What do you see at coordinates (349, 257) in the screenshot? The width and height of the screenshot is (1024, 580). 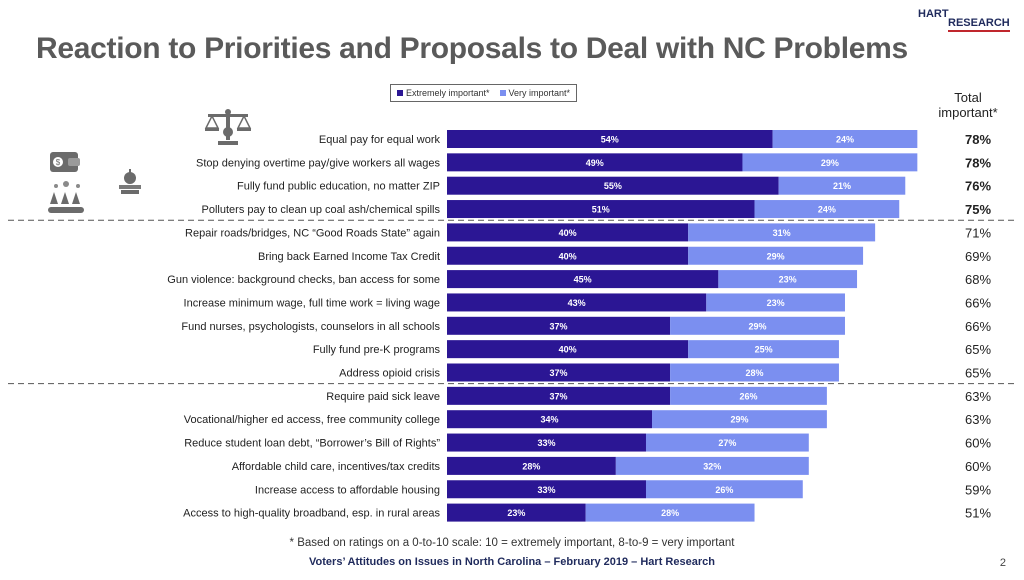 I see `category-label: Bring back Earned Income Tax Credit` at bounding box center [349, 257].